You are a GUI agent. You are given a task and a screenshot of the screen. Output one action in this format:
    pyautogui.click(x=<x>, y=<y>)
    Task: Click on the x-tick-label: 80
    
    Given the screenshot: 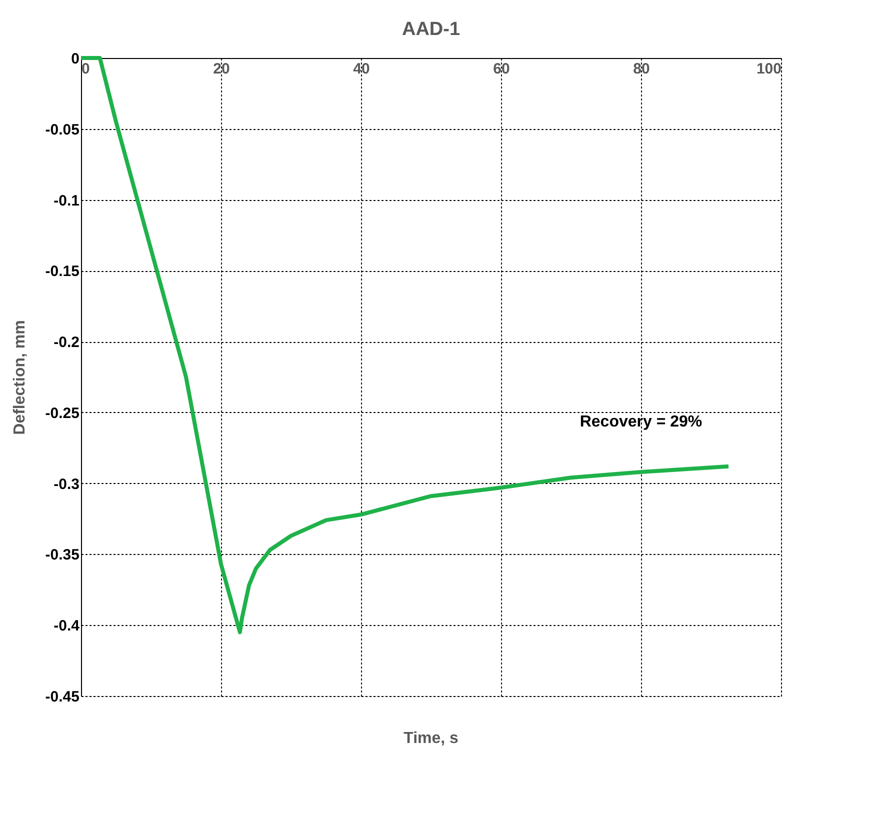 What is the action you would take?
    pyautogui.click(x=641, y=69)
    